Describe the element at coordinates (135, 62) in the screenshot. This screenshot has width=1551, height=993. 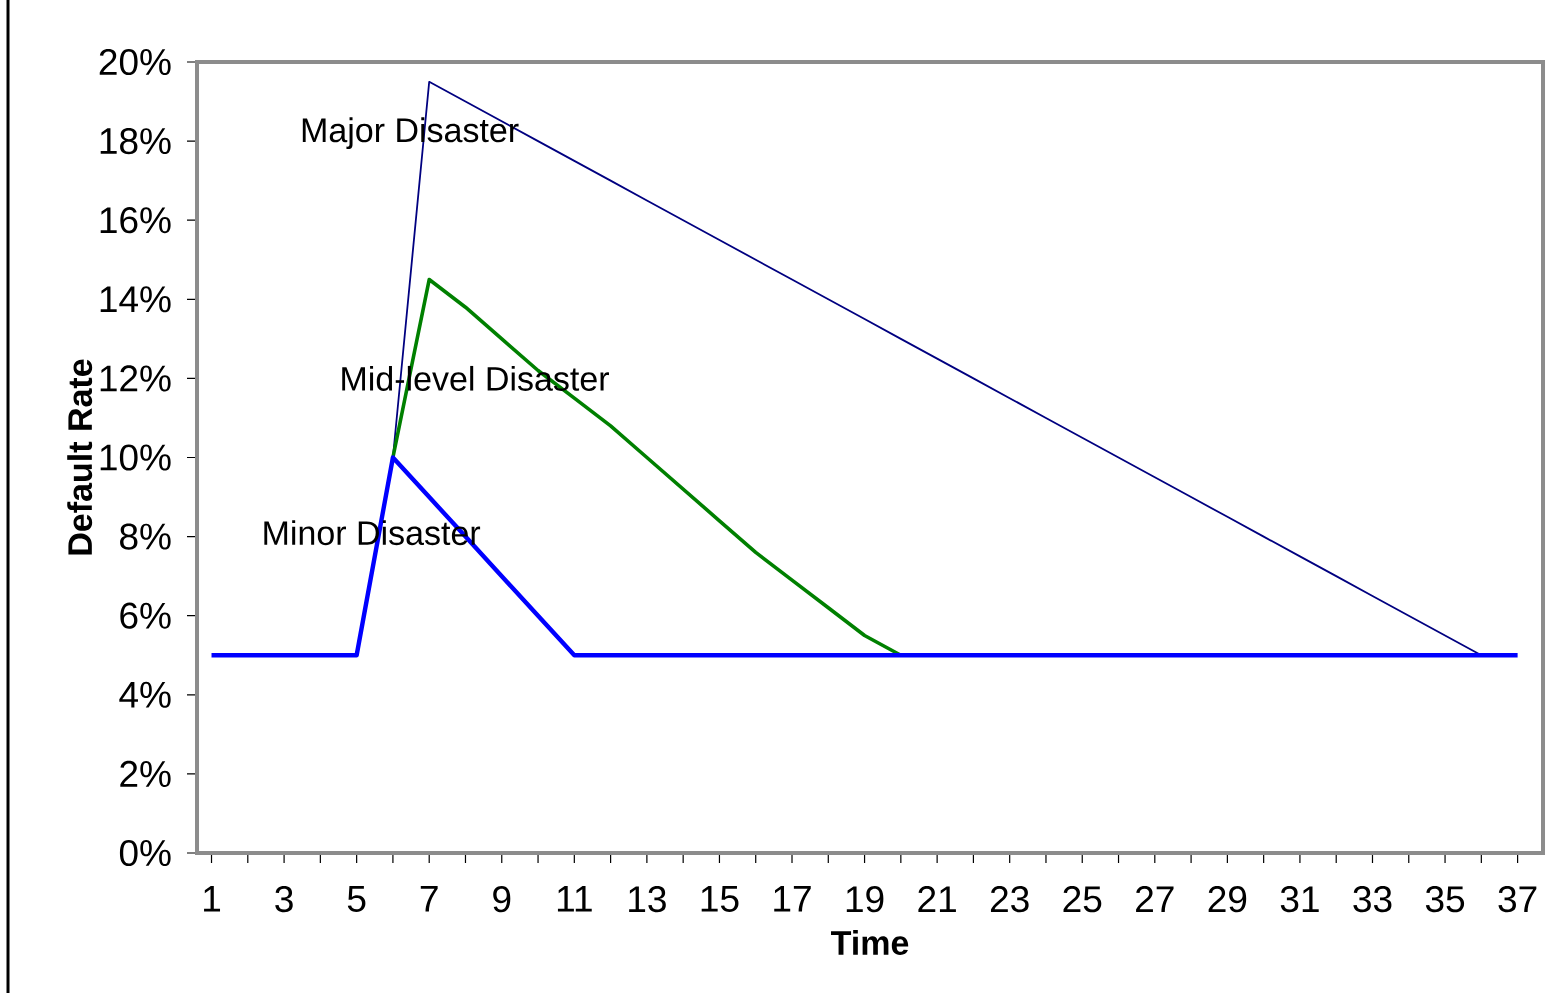
I see `y-tick-label: 20%` at that location.